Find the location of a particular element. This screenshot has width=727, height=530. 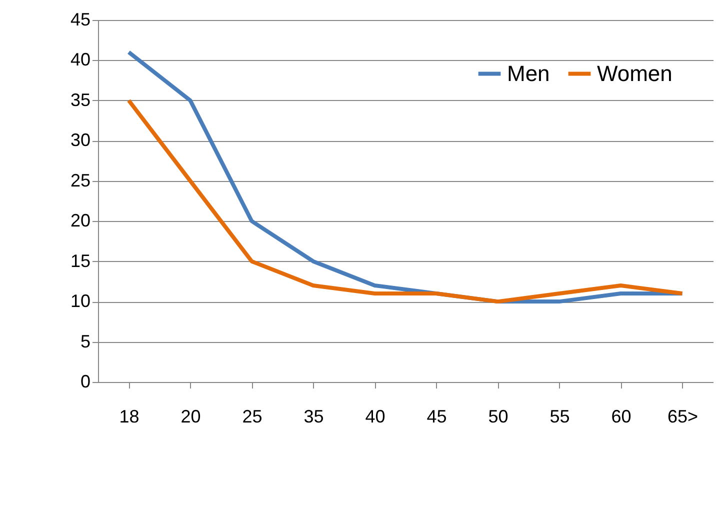

y-tick-label: 45 is located at coordinates (80, 20).